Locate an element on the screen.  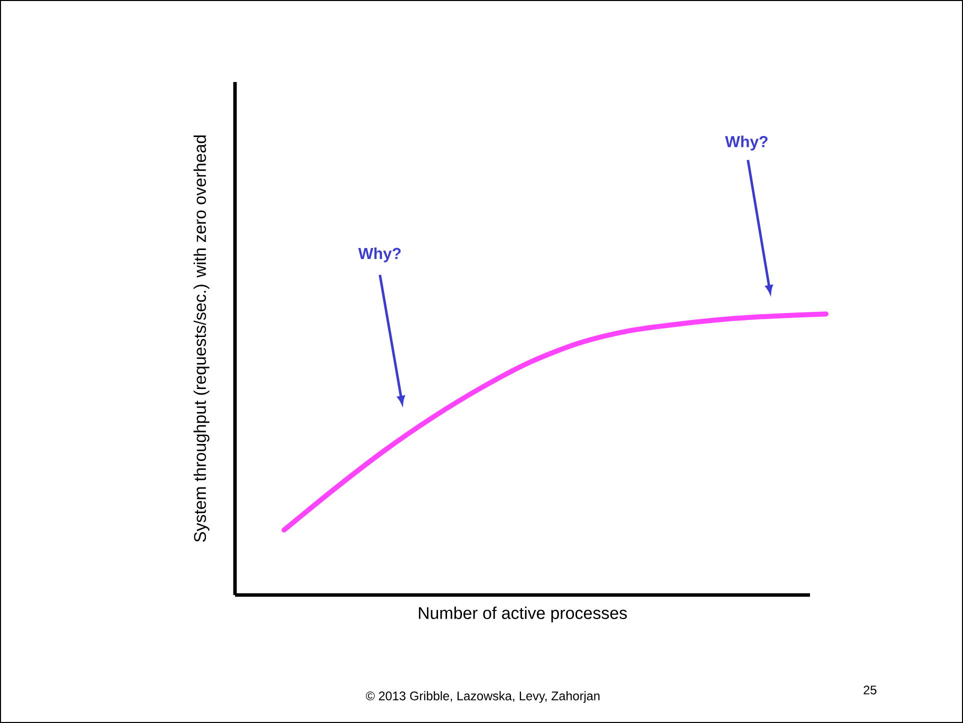
text: 25 is located at coordinates (870, 690).